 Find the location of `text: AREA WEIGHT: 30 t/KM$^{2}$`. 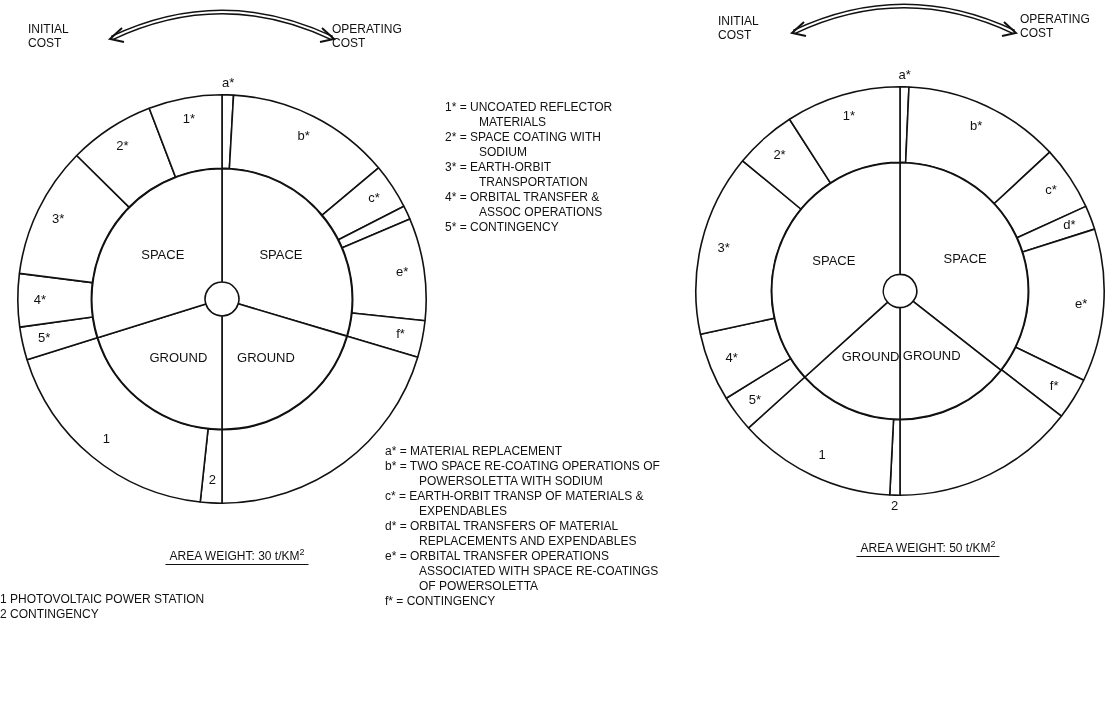

text: AREA WEIGHT: 30 t/KM$^{2}$ is located at coordinates (237, 555).